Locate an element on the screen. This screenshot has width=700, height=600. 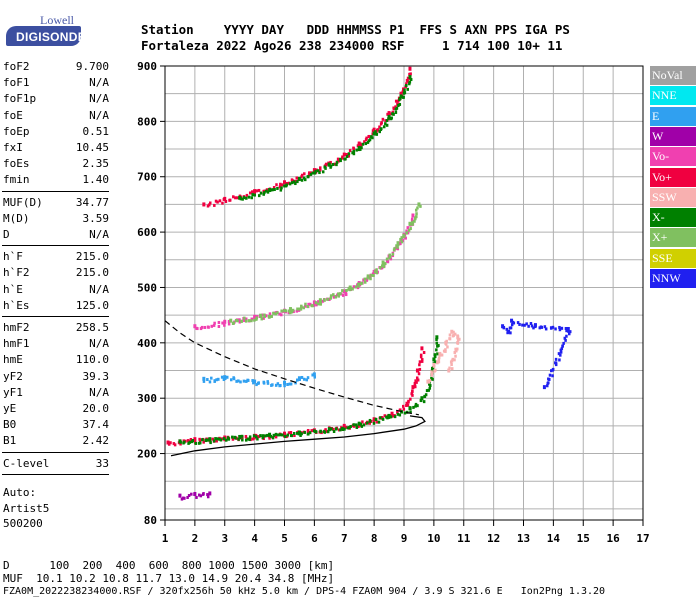
y-tick-label: 600 is located at coordinates (147, 232).